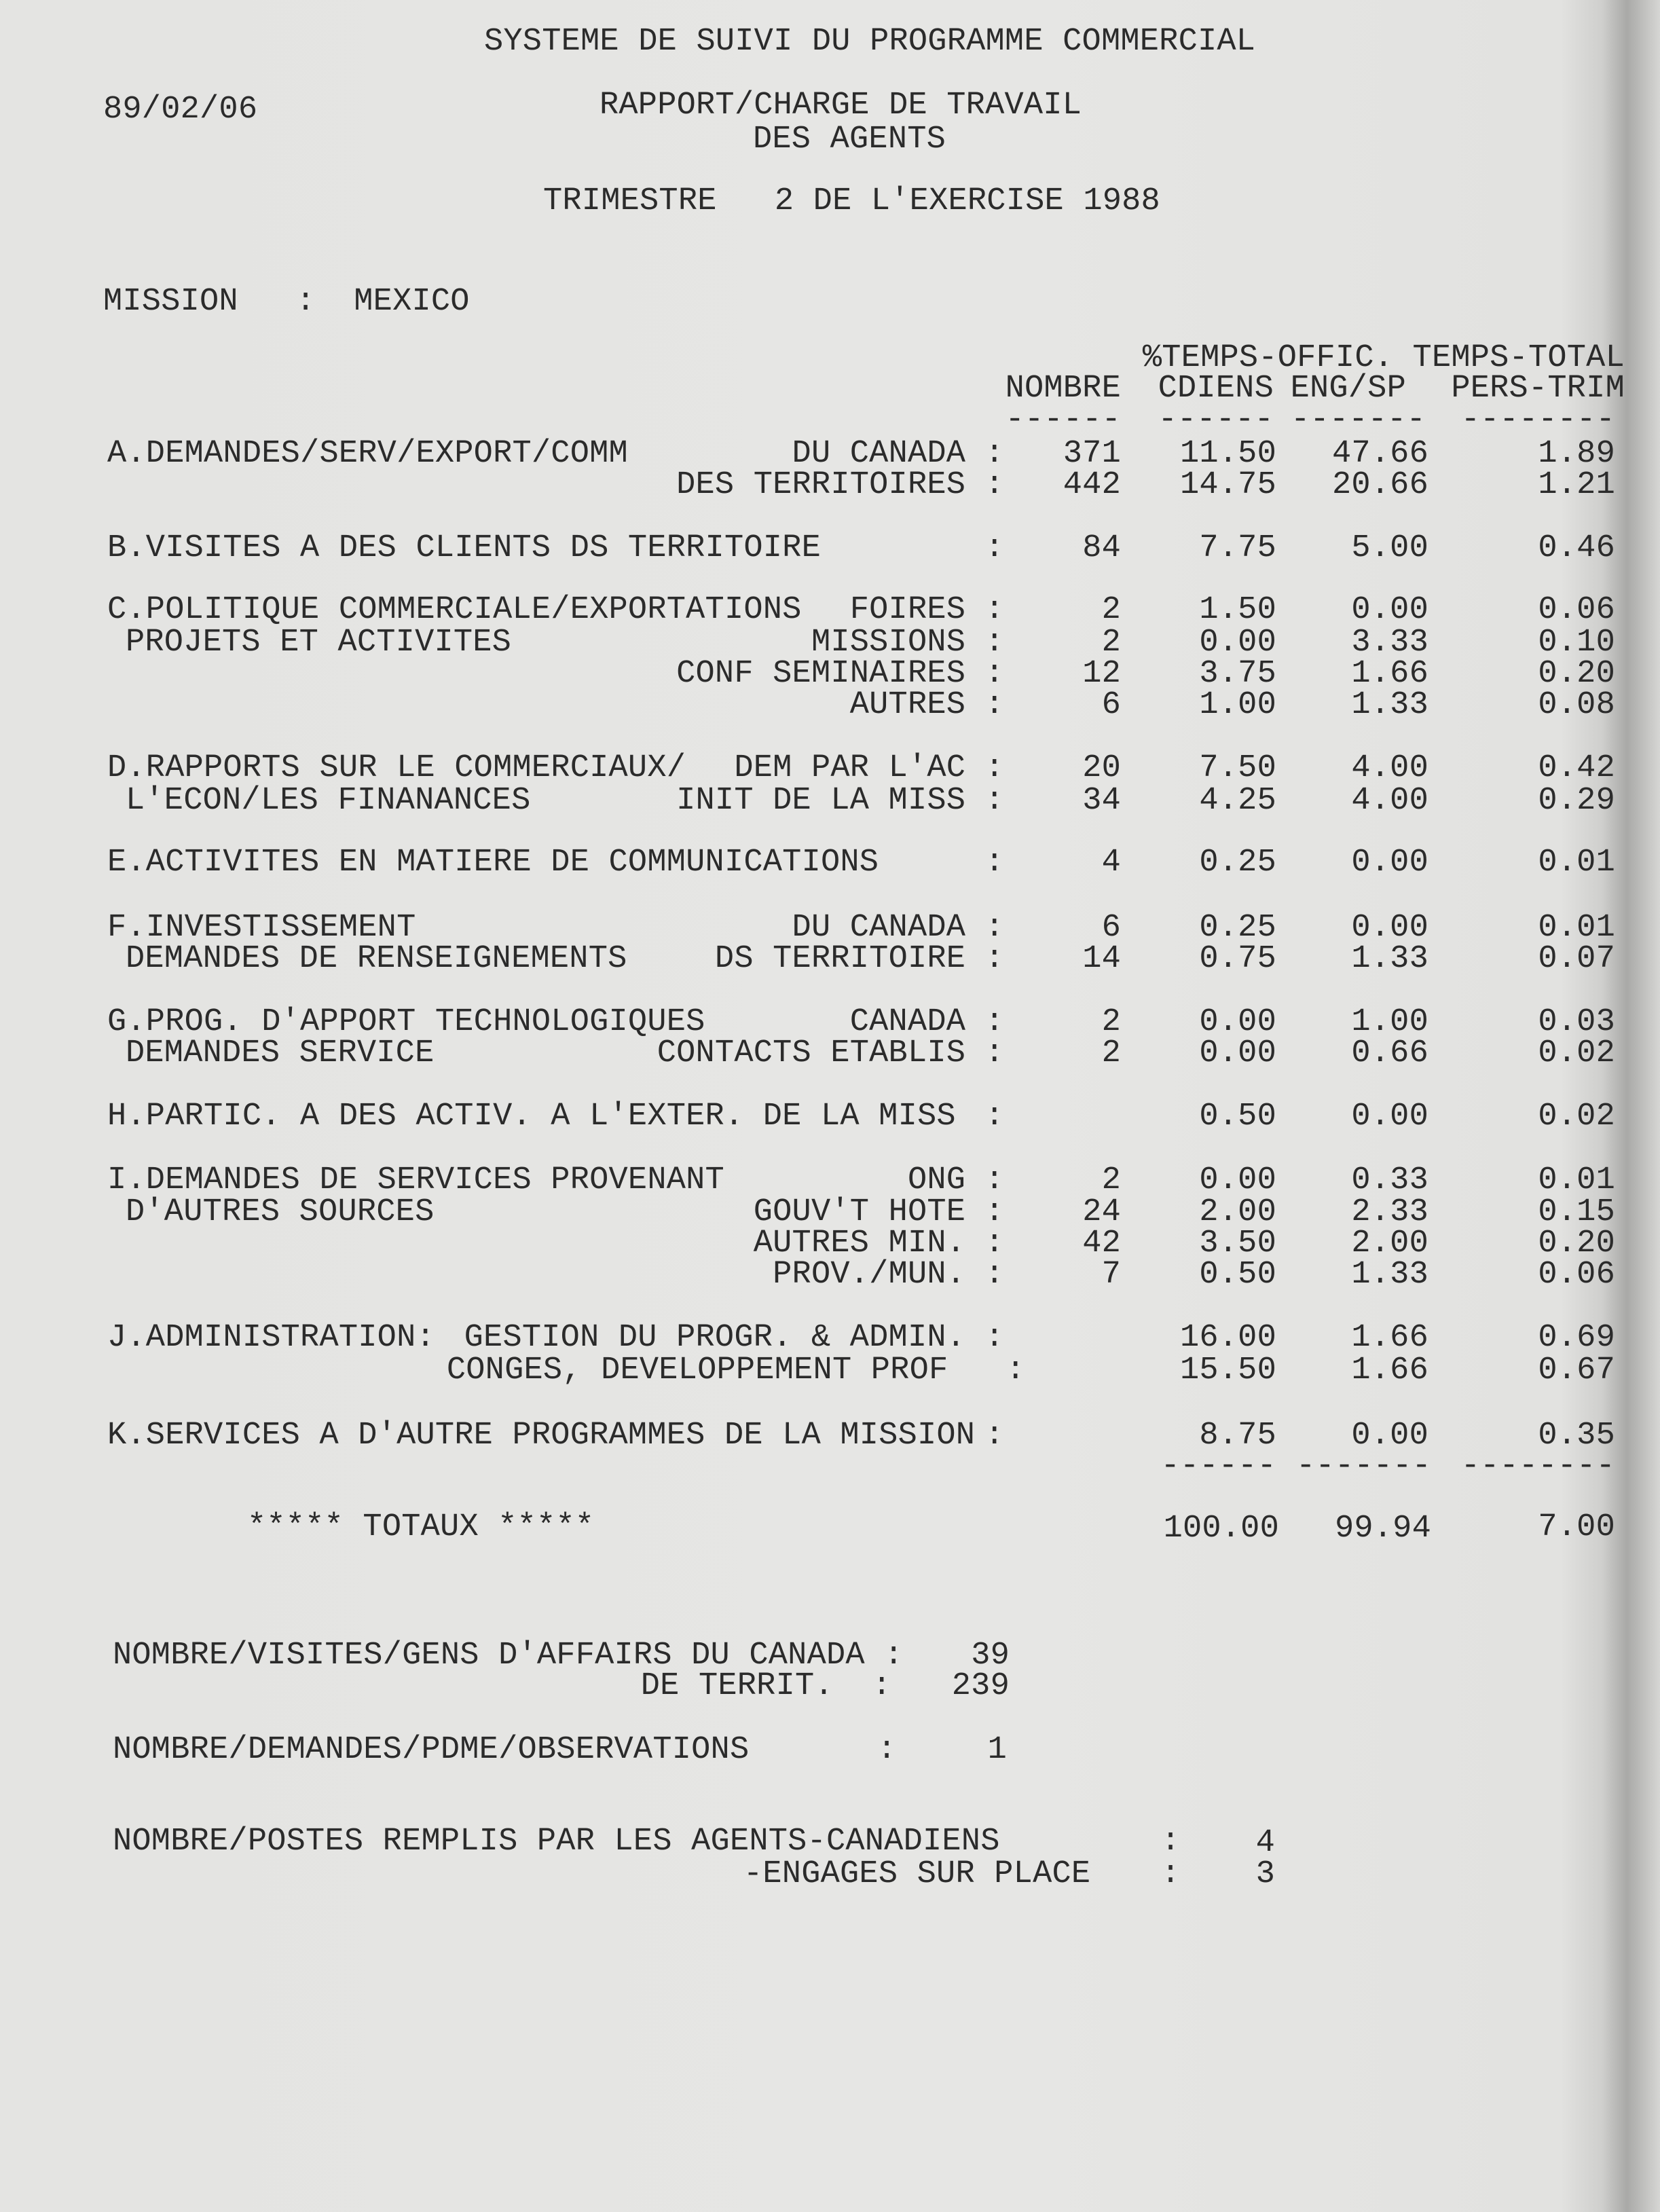 Image resolution: width=1660 pixels, height=2212 pixels. I want to click on column-rule-cdiens: ------, so click(1216, 420).